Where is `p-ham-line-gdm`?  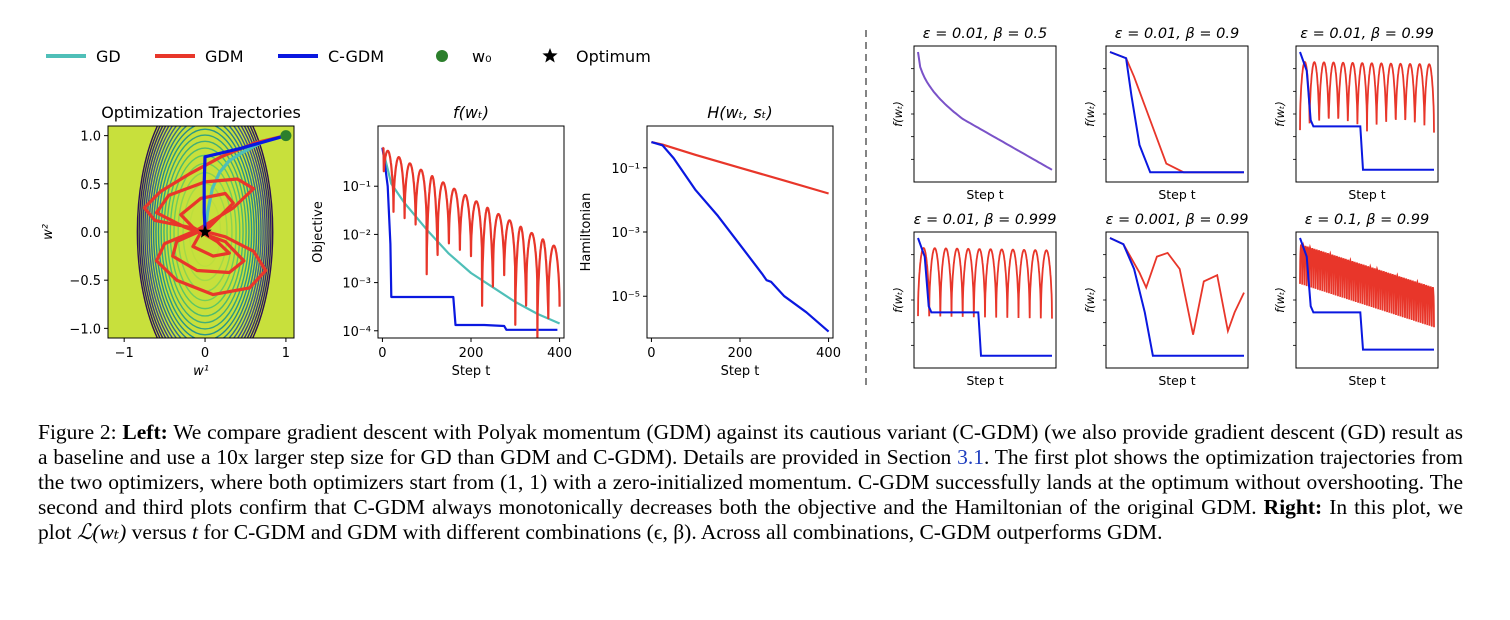
p-ham-line-gdm is located at coordinates (740, 168).